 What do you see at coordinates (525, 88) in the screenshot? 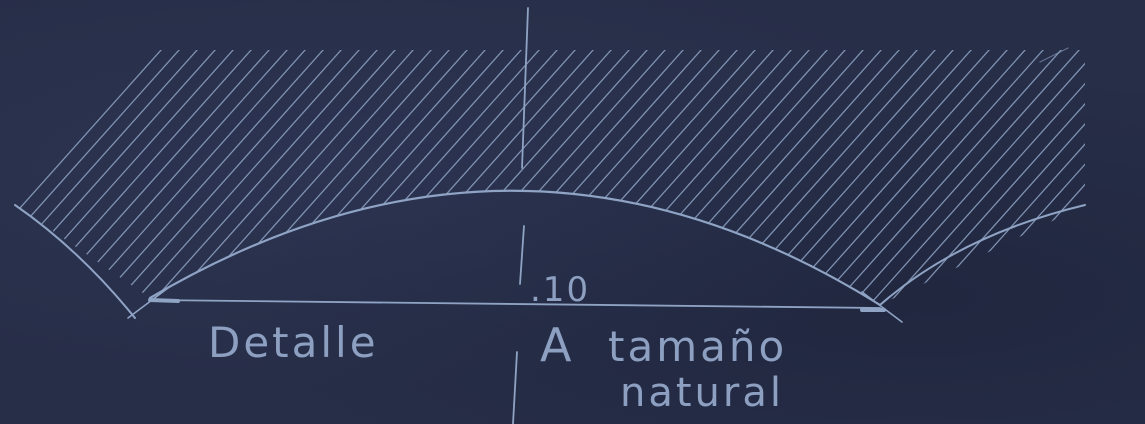
I see `center-line-upper` at bounding box center [525, 88].